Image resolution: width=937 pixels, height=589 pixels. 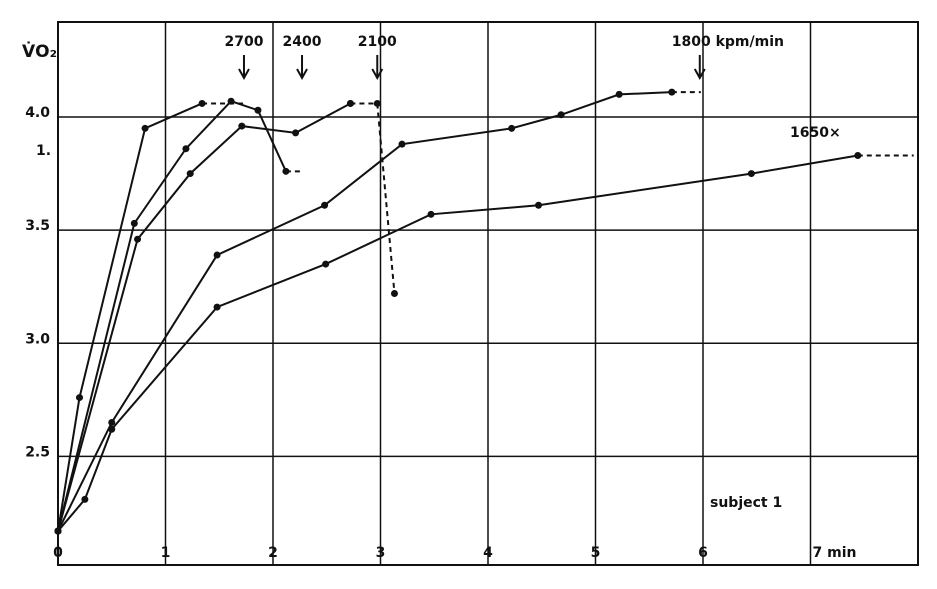 What do you see at coordinates (58, 553) in the screenshot?
I see `x-tick-label: 0` at bounding box center [58, 553].